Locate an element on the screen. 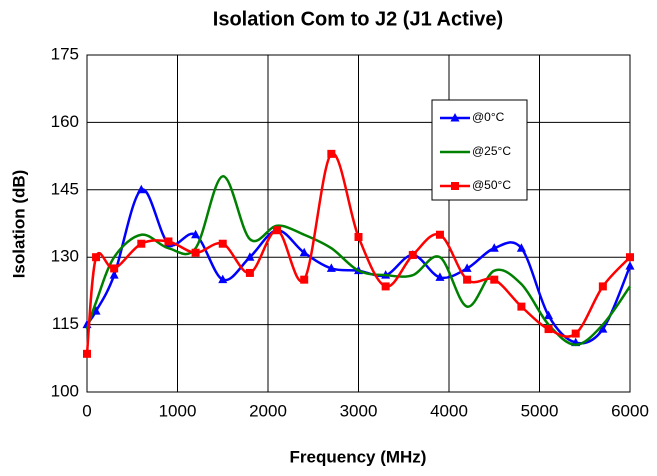  x-tick-label: 6000 is located at coordinates (630, 410).